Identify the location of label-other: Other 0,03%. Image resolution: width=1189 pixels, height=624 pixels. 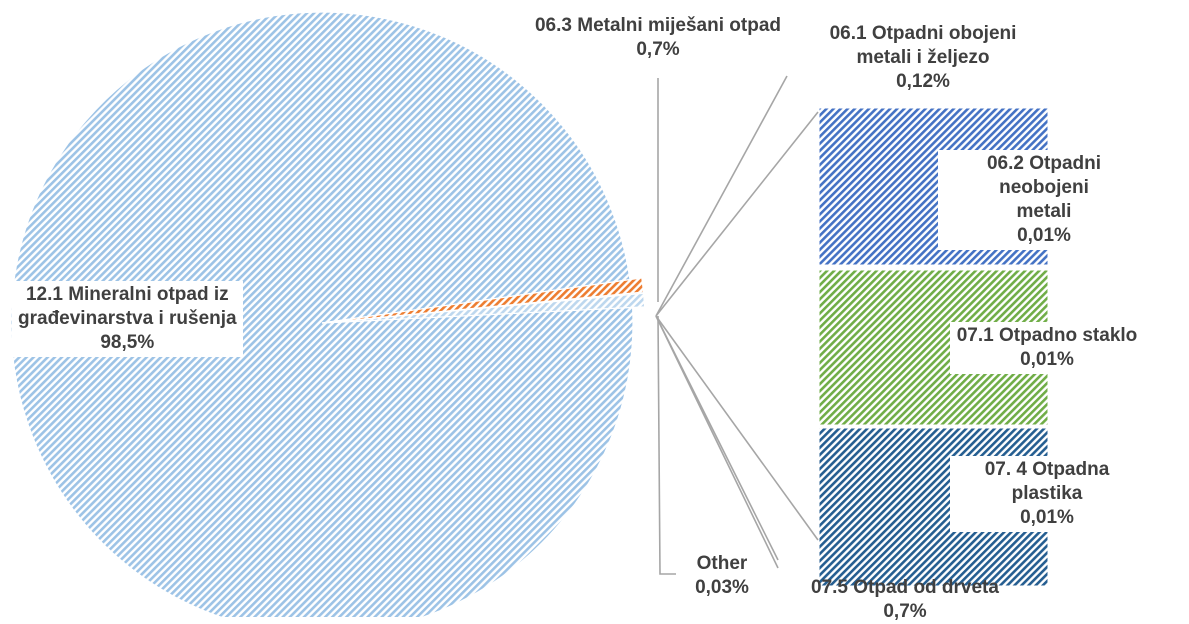
(722, 576).